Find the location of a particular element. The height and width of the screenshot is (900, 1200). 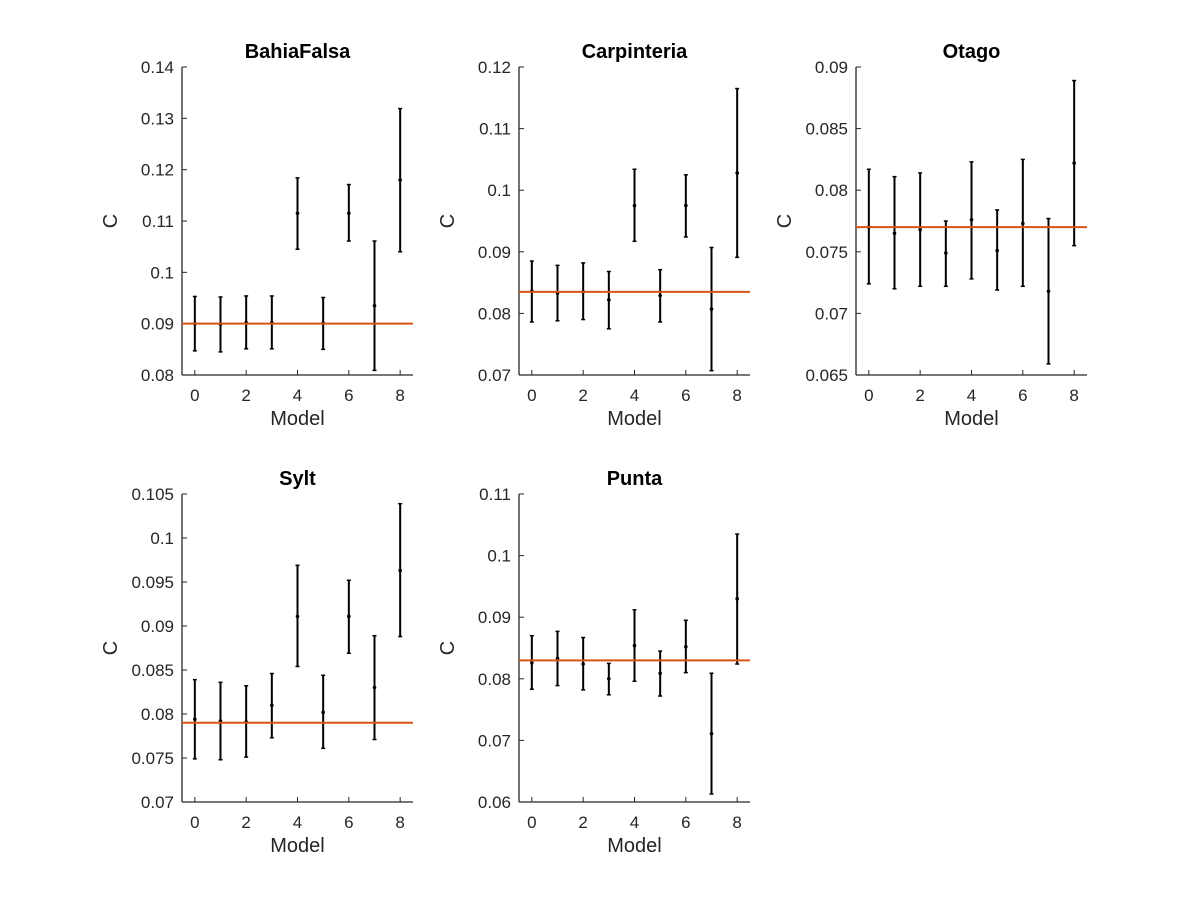

subplot-title: Carpinteria is located at coordinates (635, 52).